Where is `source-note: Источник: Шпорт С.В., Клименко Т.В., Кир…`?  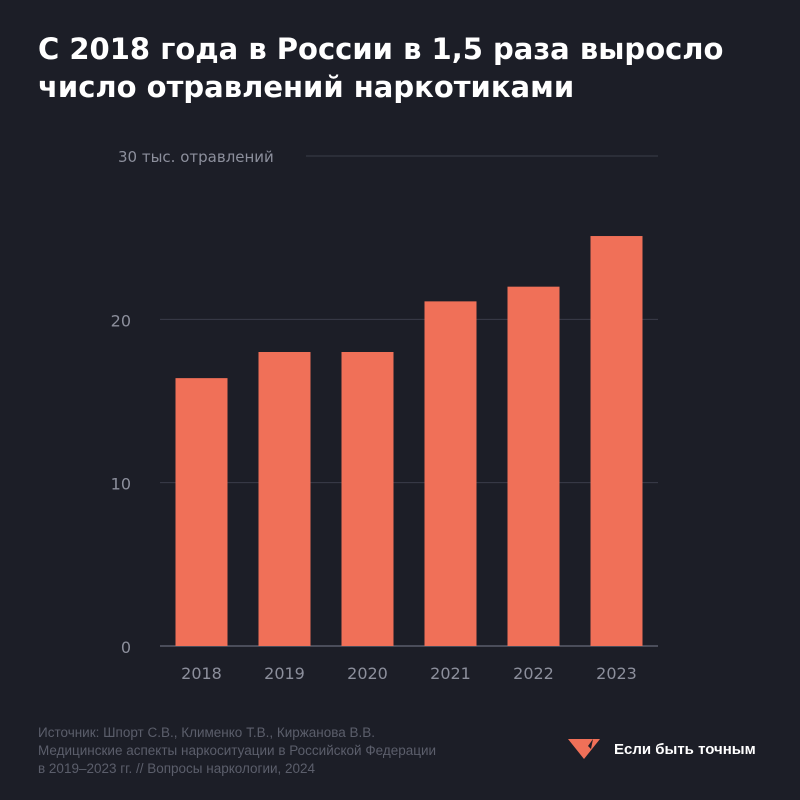 source-note: Источник: Шпорт С.В., Клименко Т.В., Кир… is located at coordinates (298, 751).